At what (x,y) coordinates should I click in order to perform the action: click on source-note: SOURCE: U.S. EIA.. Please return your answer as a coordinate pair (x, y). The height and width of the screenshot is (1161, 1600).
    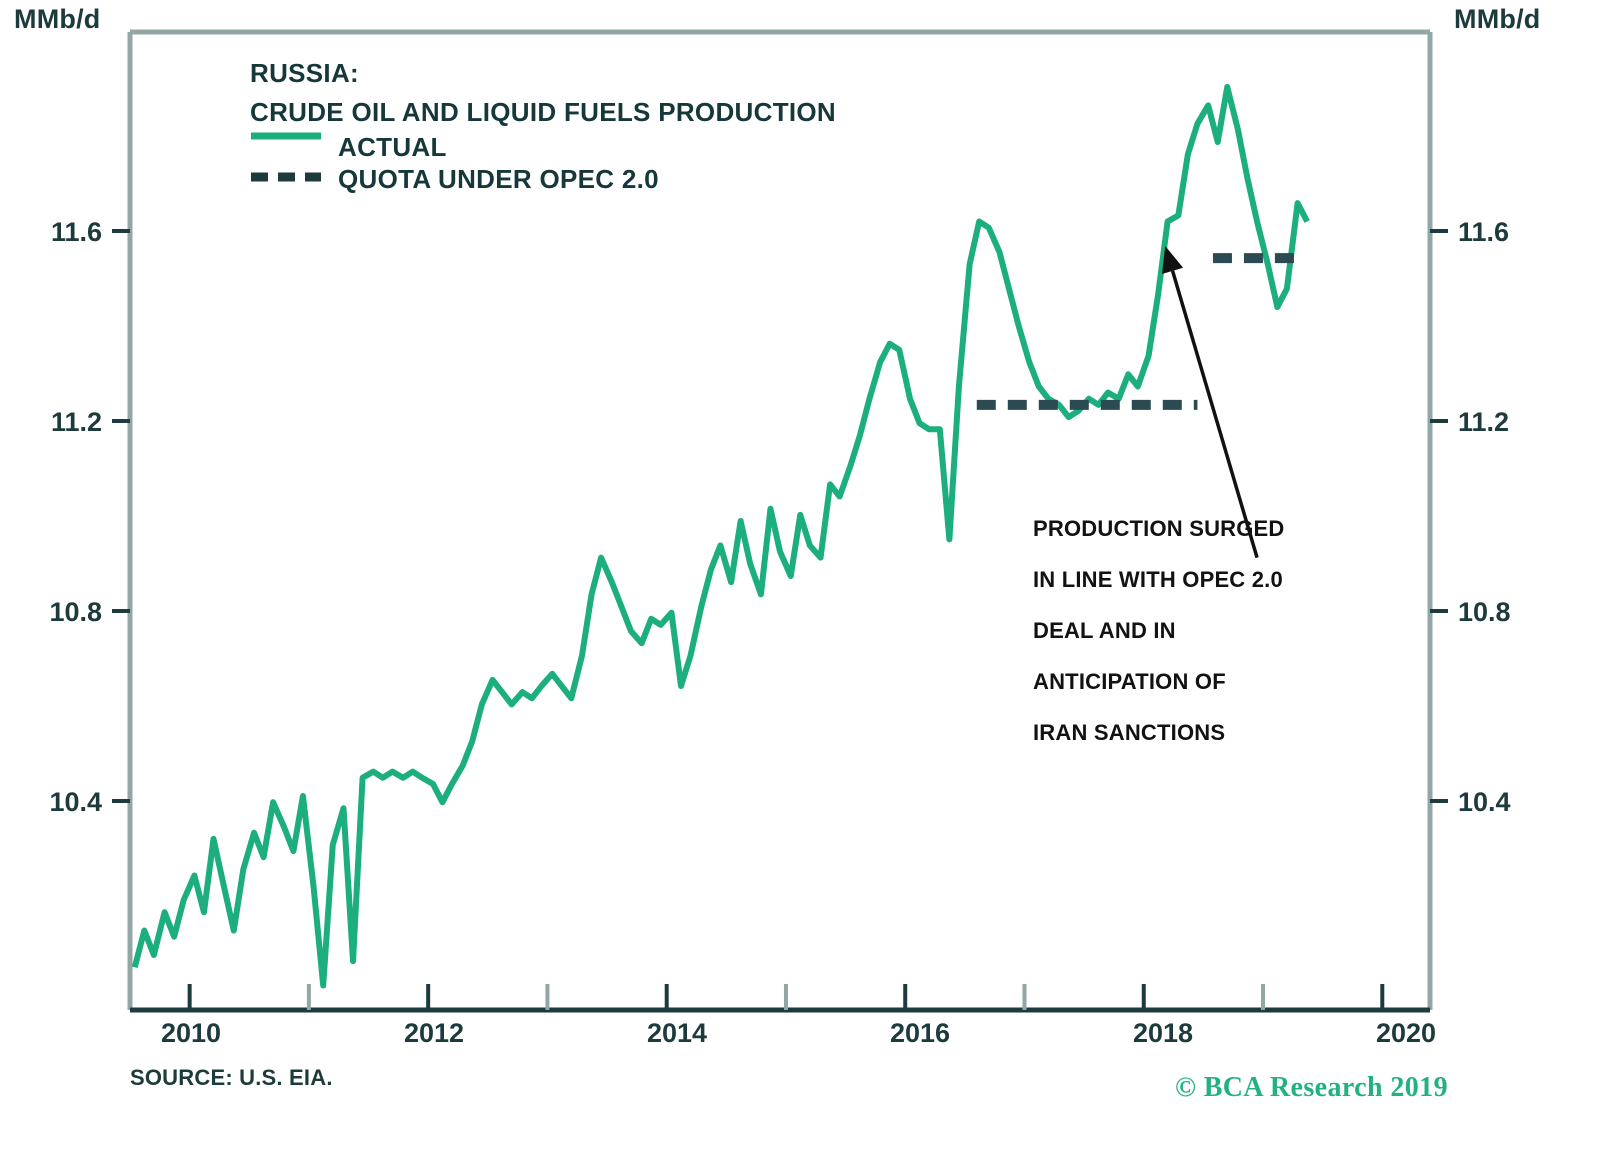
    Looking at the image, I should click on (231, 1077).